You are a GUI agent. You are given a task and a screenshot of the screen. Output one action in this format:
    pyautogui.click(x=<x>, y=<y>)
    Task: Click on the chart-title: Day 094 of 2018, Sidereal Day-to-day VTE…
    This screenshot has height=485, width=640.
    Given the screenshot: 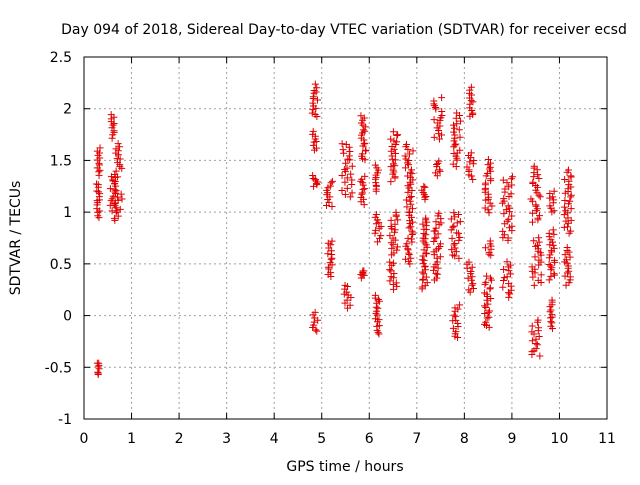 What is the action you would take?
    pyautogui.click(x=344, y=30)
    